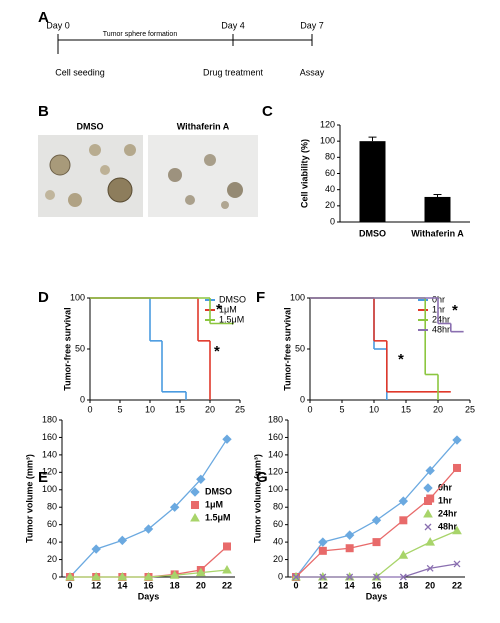  What do you see at coordinates (323, 585) in the screenshot?
I see `x-tick-label: 12` at bounding box center [323, 585].